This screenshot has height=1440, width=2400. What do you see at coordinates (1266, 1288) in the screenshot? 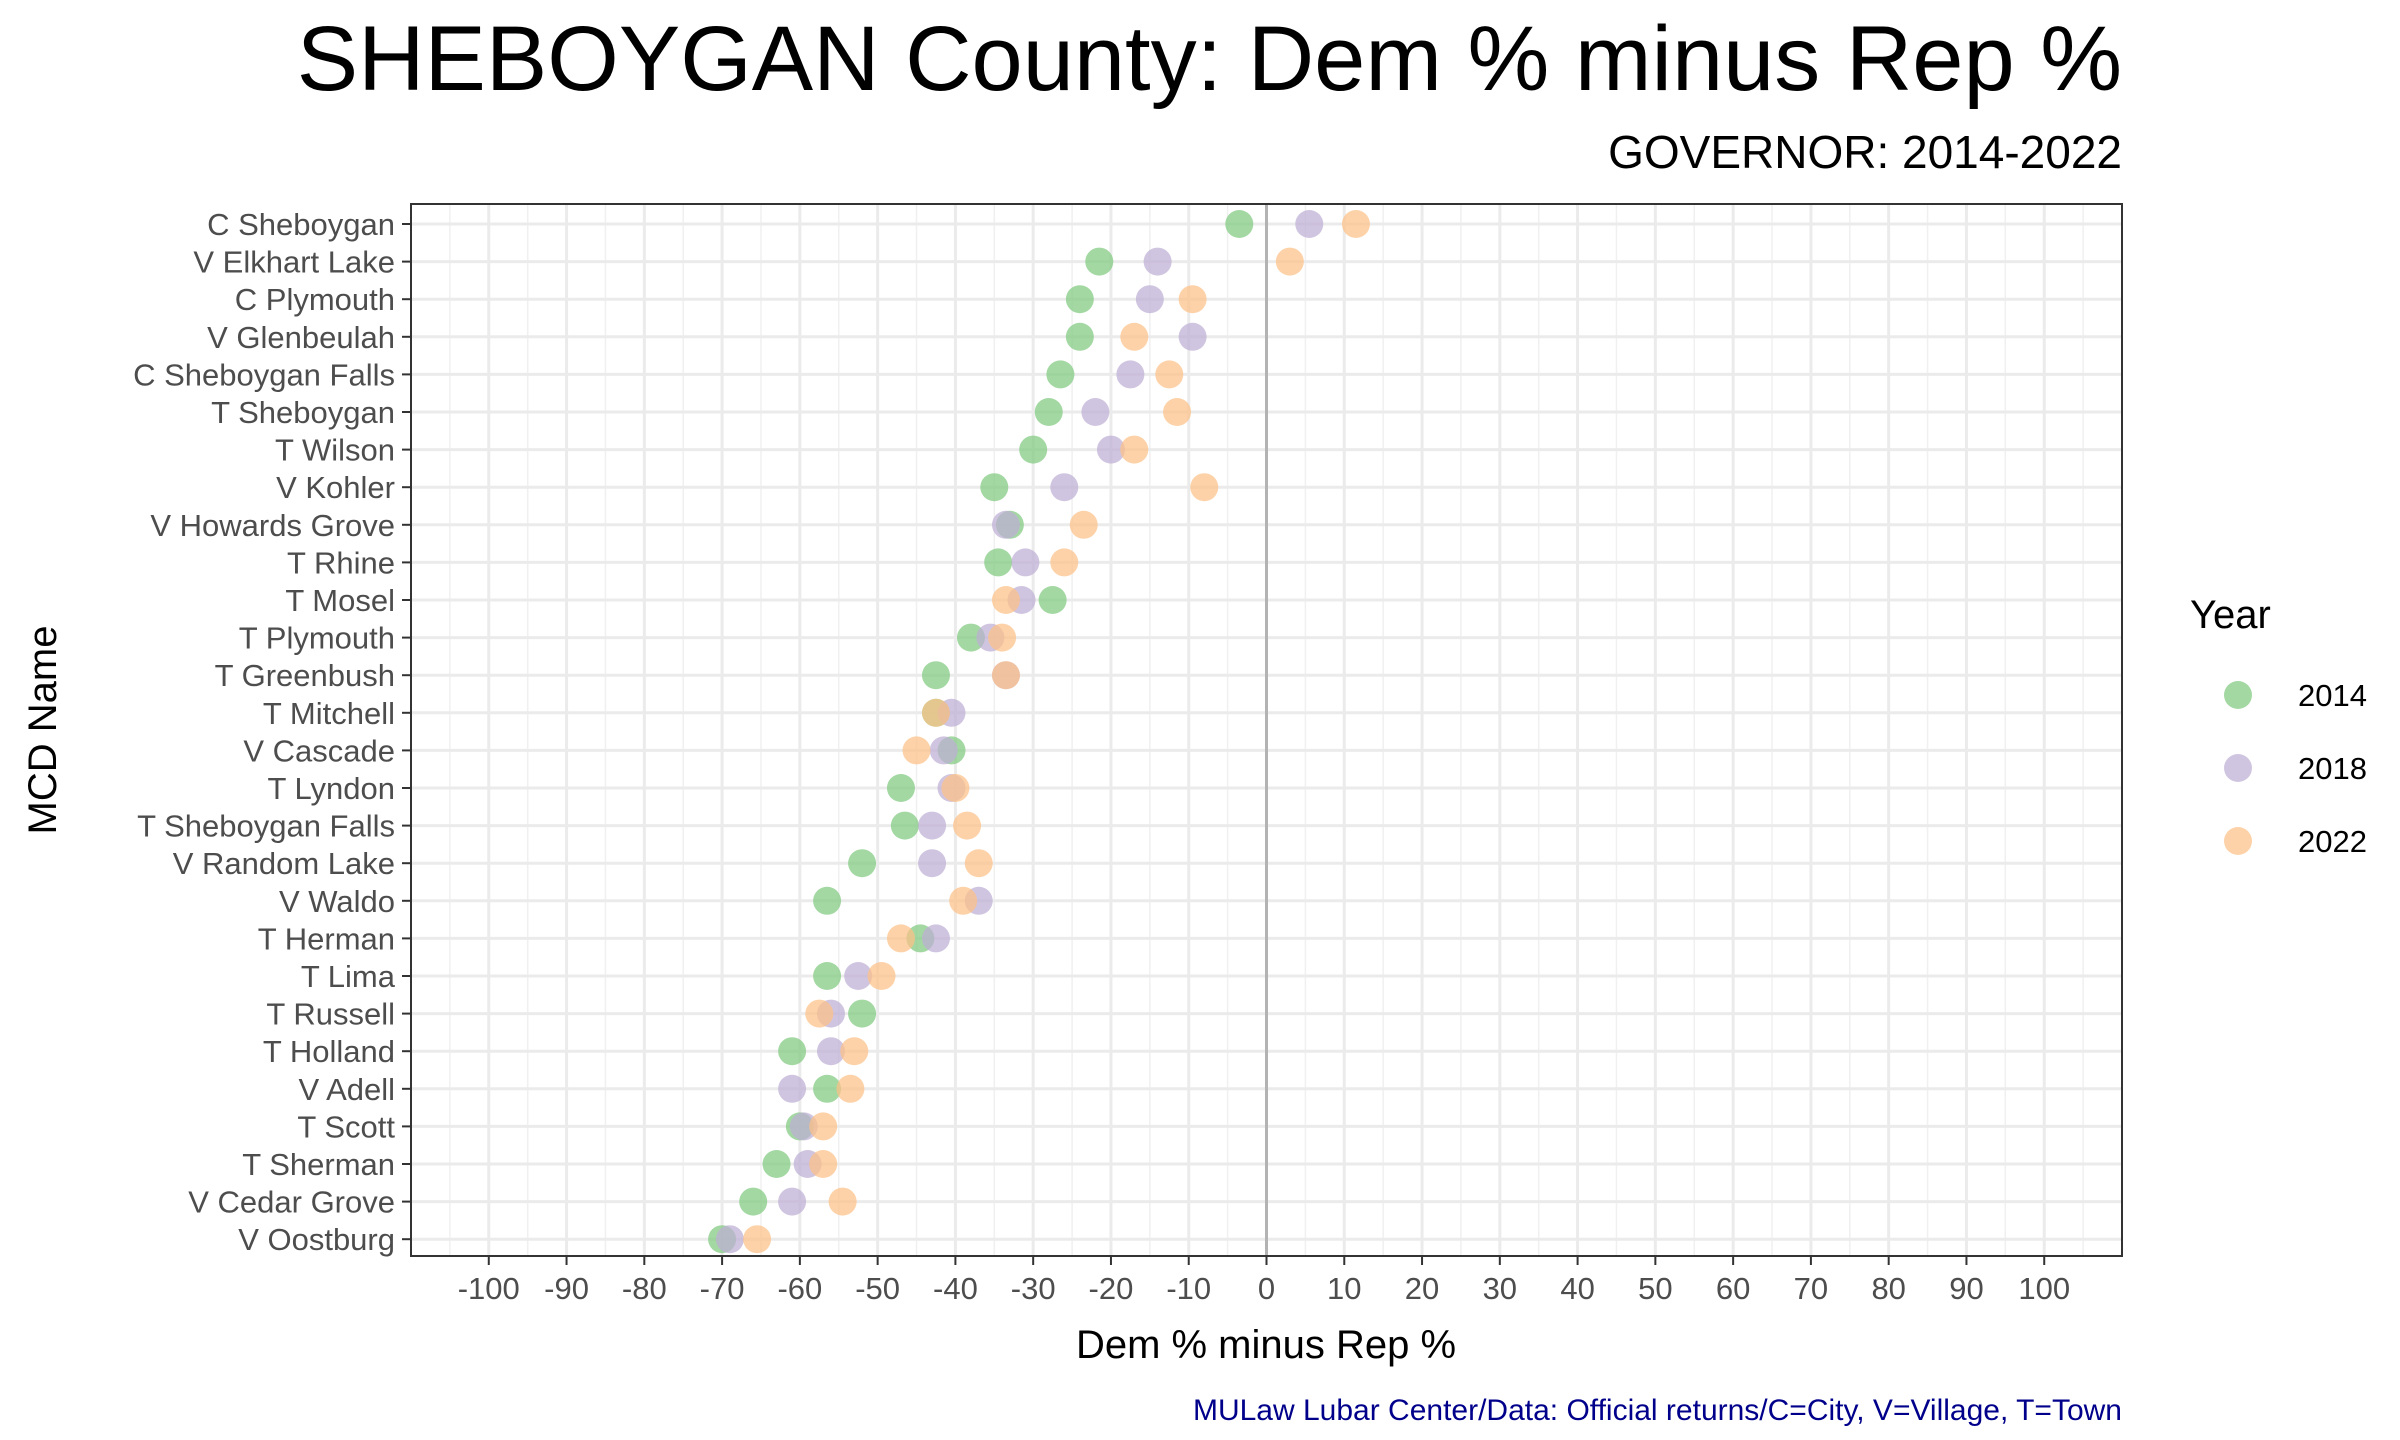
I see `x-tick-label: 0` at bounding box center [1266, 1288].